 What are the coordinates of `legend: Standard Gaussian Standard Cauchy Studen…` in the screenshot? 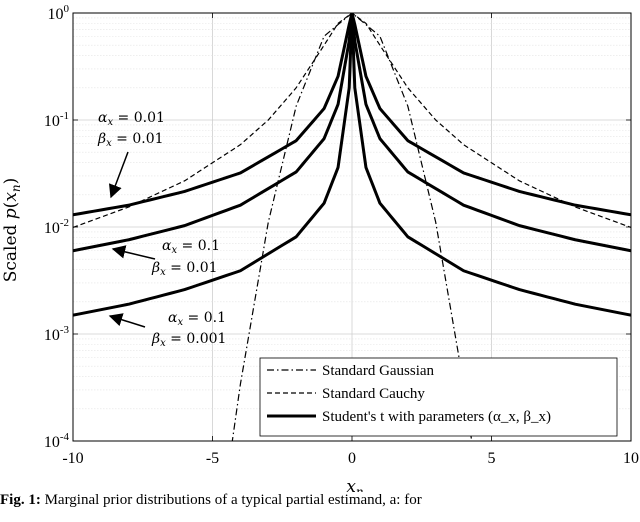 It's located at (438, 397).